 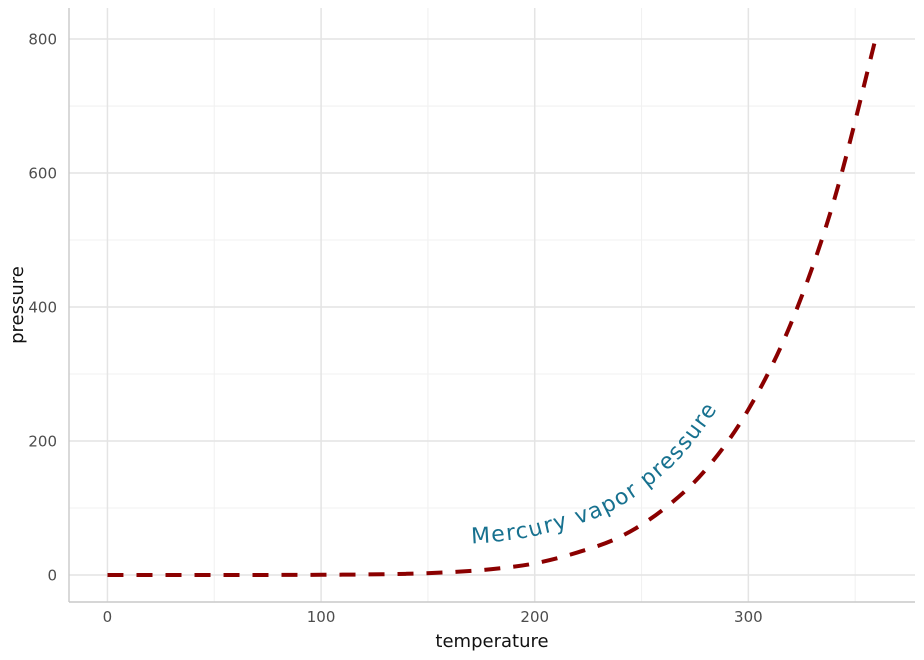 I want to click on y-tick-label: 0, so click(x=52, y=576).